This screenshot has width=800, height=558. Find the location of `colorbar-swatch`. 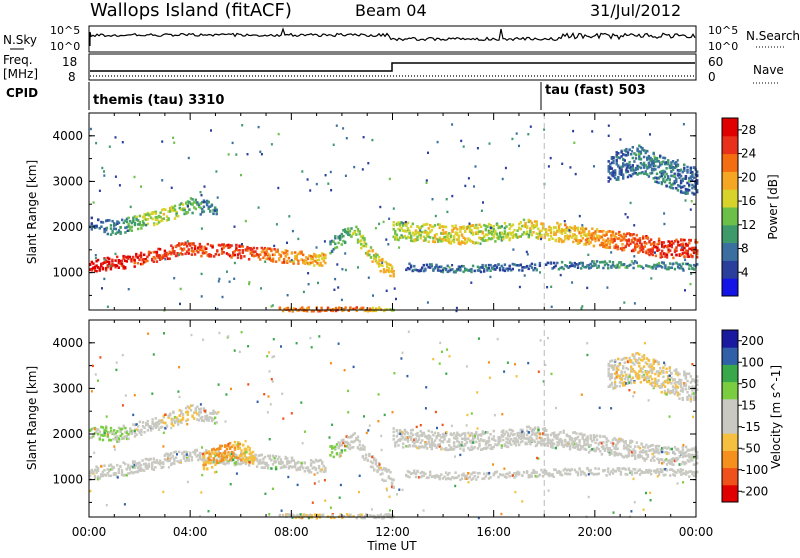

colorbar-swatch is located at coordinates (730, 198).